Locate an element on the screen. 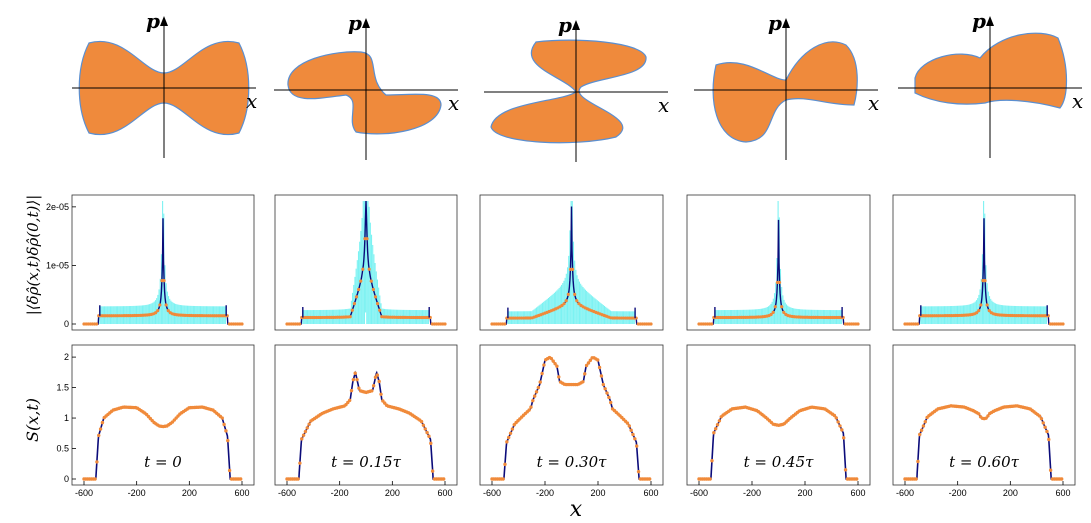 This screenshot has height=523, width=1091. structure-factor-panel: t = 0.45τ -600 -200 200 600 is located at coordinates (778, 421).